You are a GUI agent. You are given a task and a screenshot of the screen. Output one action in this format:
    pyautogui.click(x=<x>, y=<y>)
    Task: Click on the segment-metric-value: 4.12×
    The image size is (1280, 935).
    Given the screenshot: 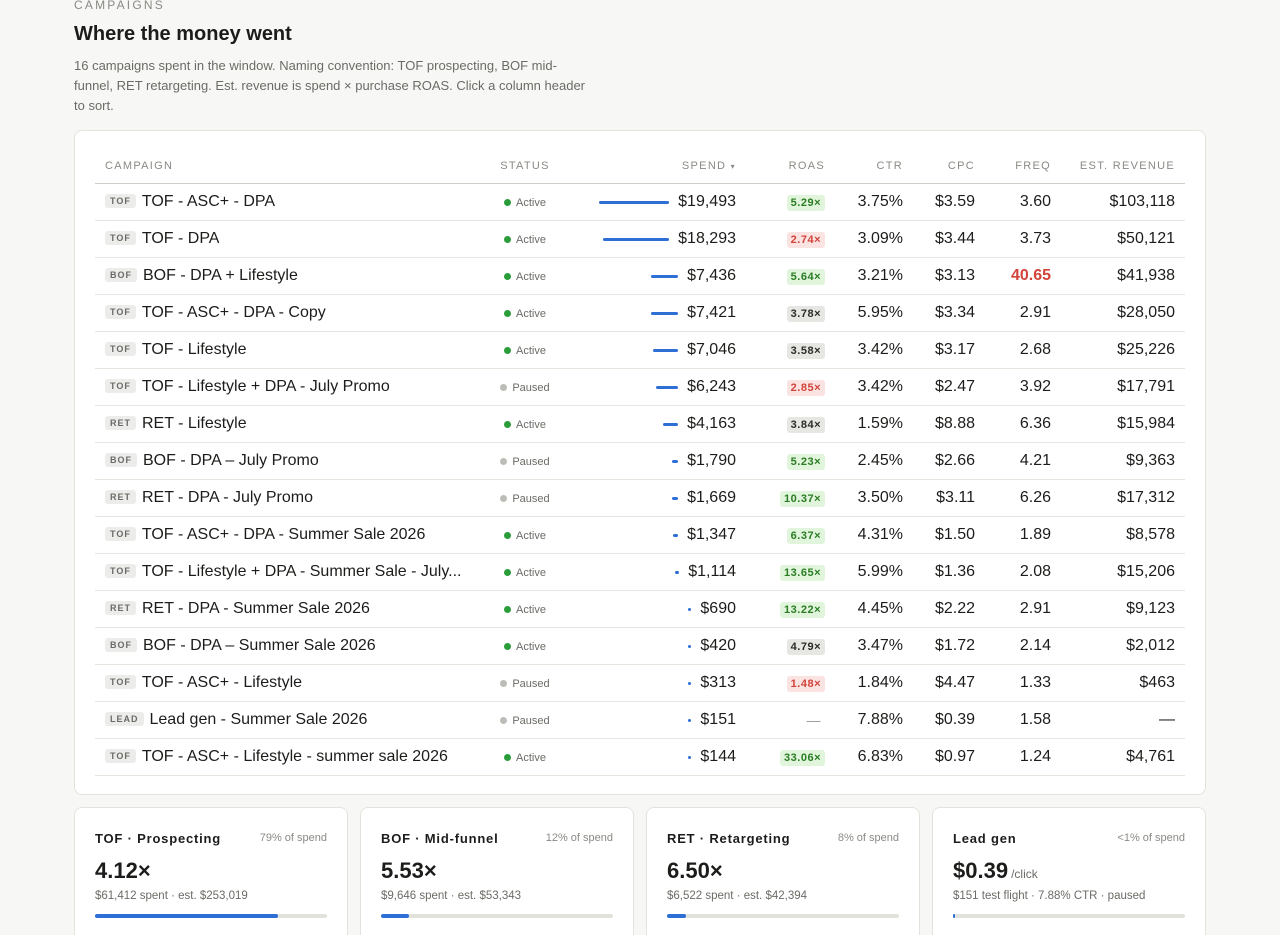 What is the action you would take?
    pyautogui.click(x=123, y=870)
    